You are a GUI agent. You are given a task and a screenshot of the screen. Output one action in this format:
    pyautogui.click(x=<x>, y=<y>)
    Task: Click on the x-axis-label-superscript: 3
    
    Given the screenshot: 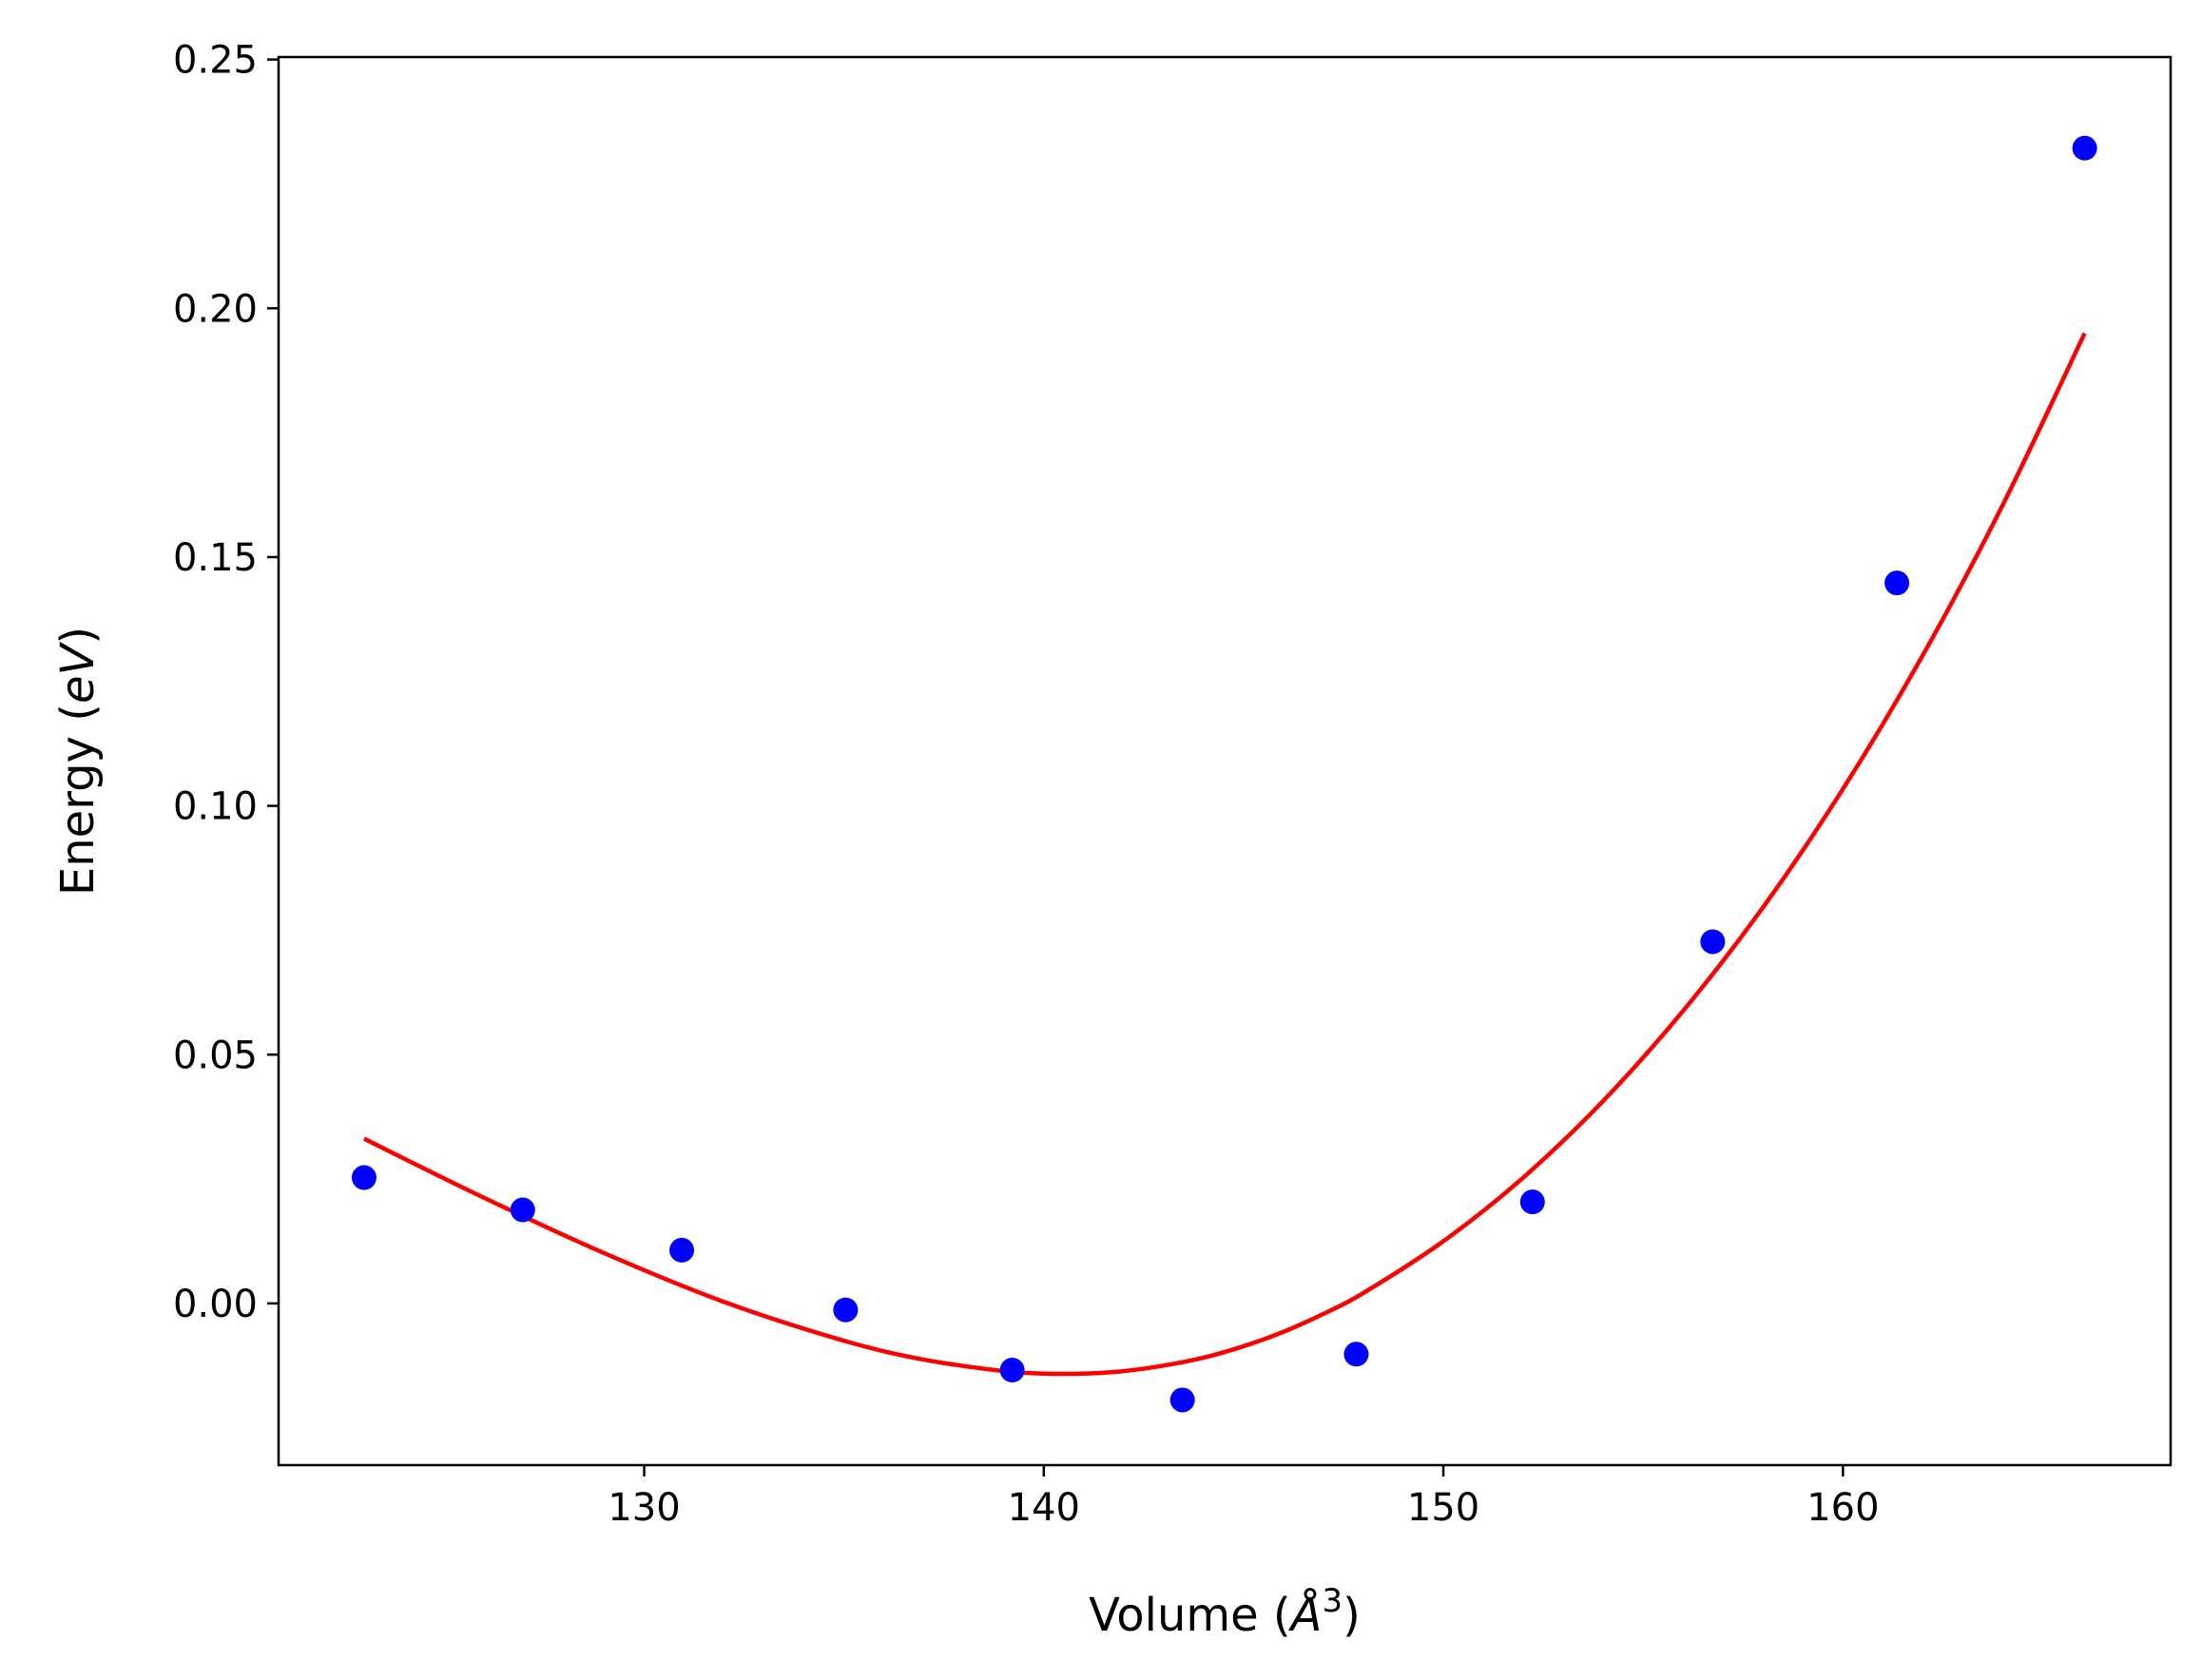 What is the action you would take?
    pyautogui.click(x=1332, y=1601)
    